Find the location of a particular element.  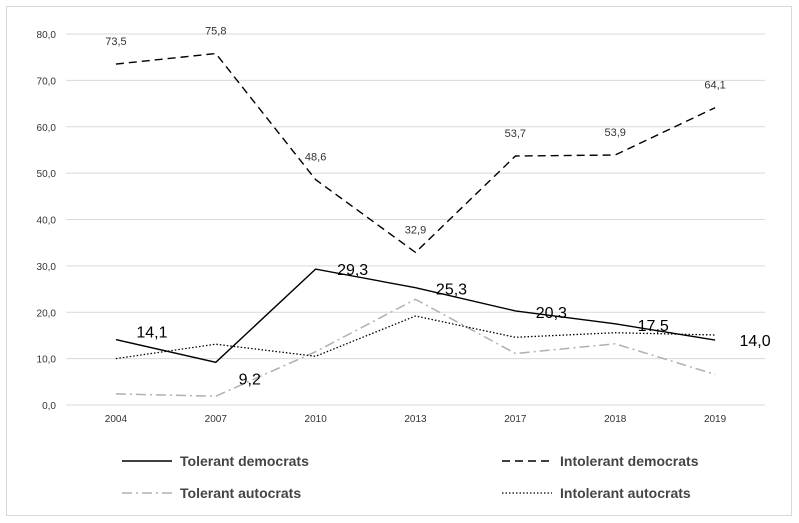

x-tick-label: 2010 is located at coordinates (316, 419).